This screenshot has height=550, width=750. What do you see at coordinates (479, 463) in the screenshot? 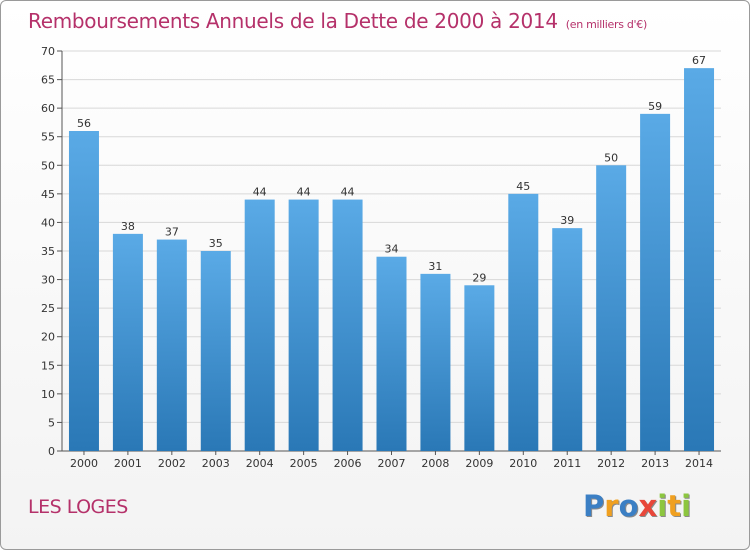
I see `x-tick-label-2009: 2009` at bounding box center [479, 463].